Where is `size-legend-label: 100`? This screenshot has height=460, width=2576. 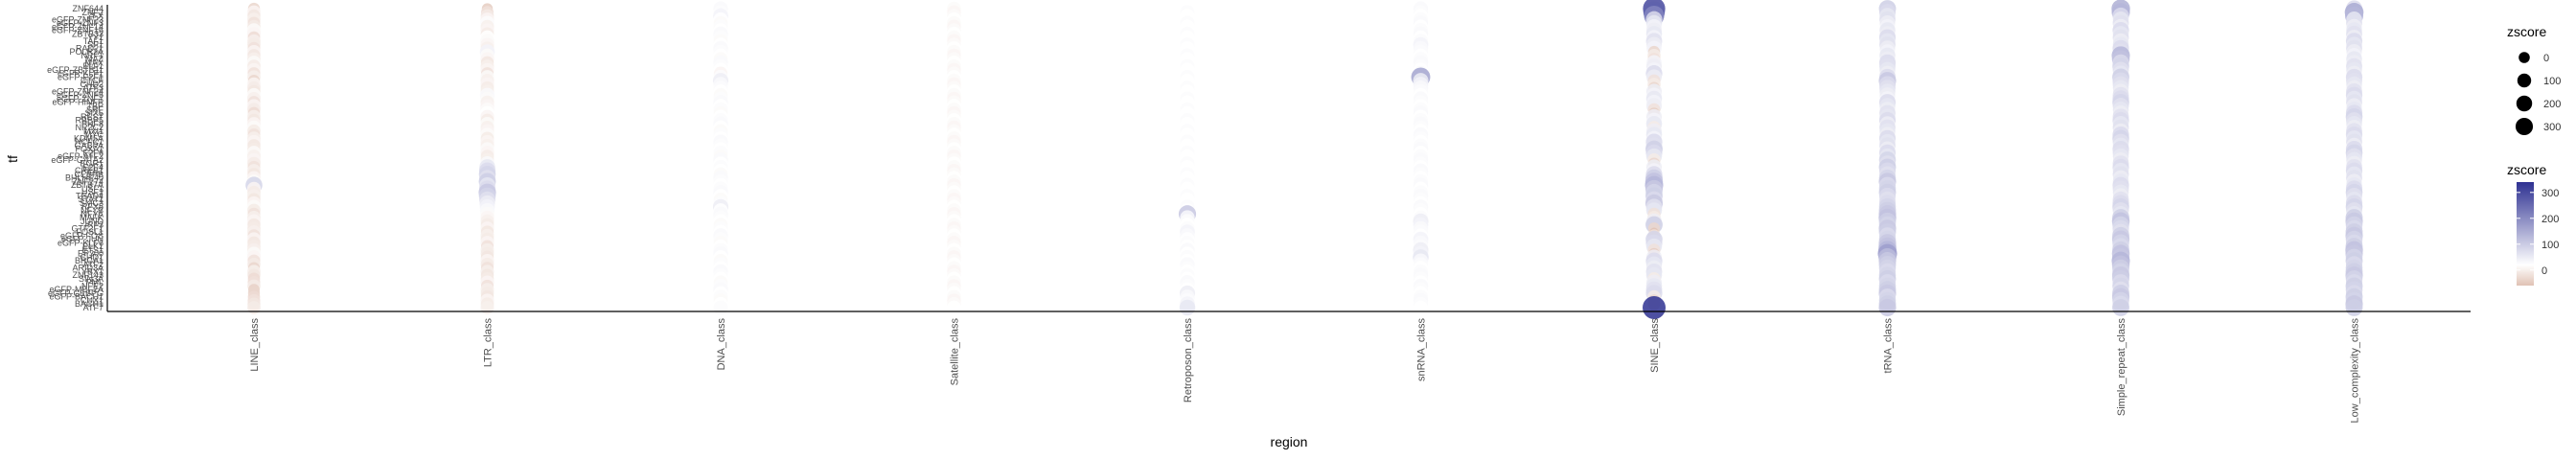
size-legend-label: 100 is located at coordinates (2552, 81).